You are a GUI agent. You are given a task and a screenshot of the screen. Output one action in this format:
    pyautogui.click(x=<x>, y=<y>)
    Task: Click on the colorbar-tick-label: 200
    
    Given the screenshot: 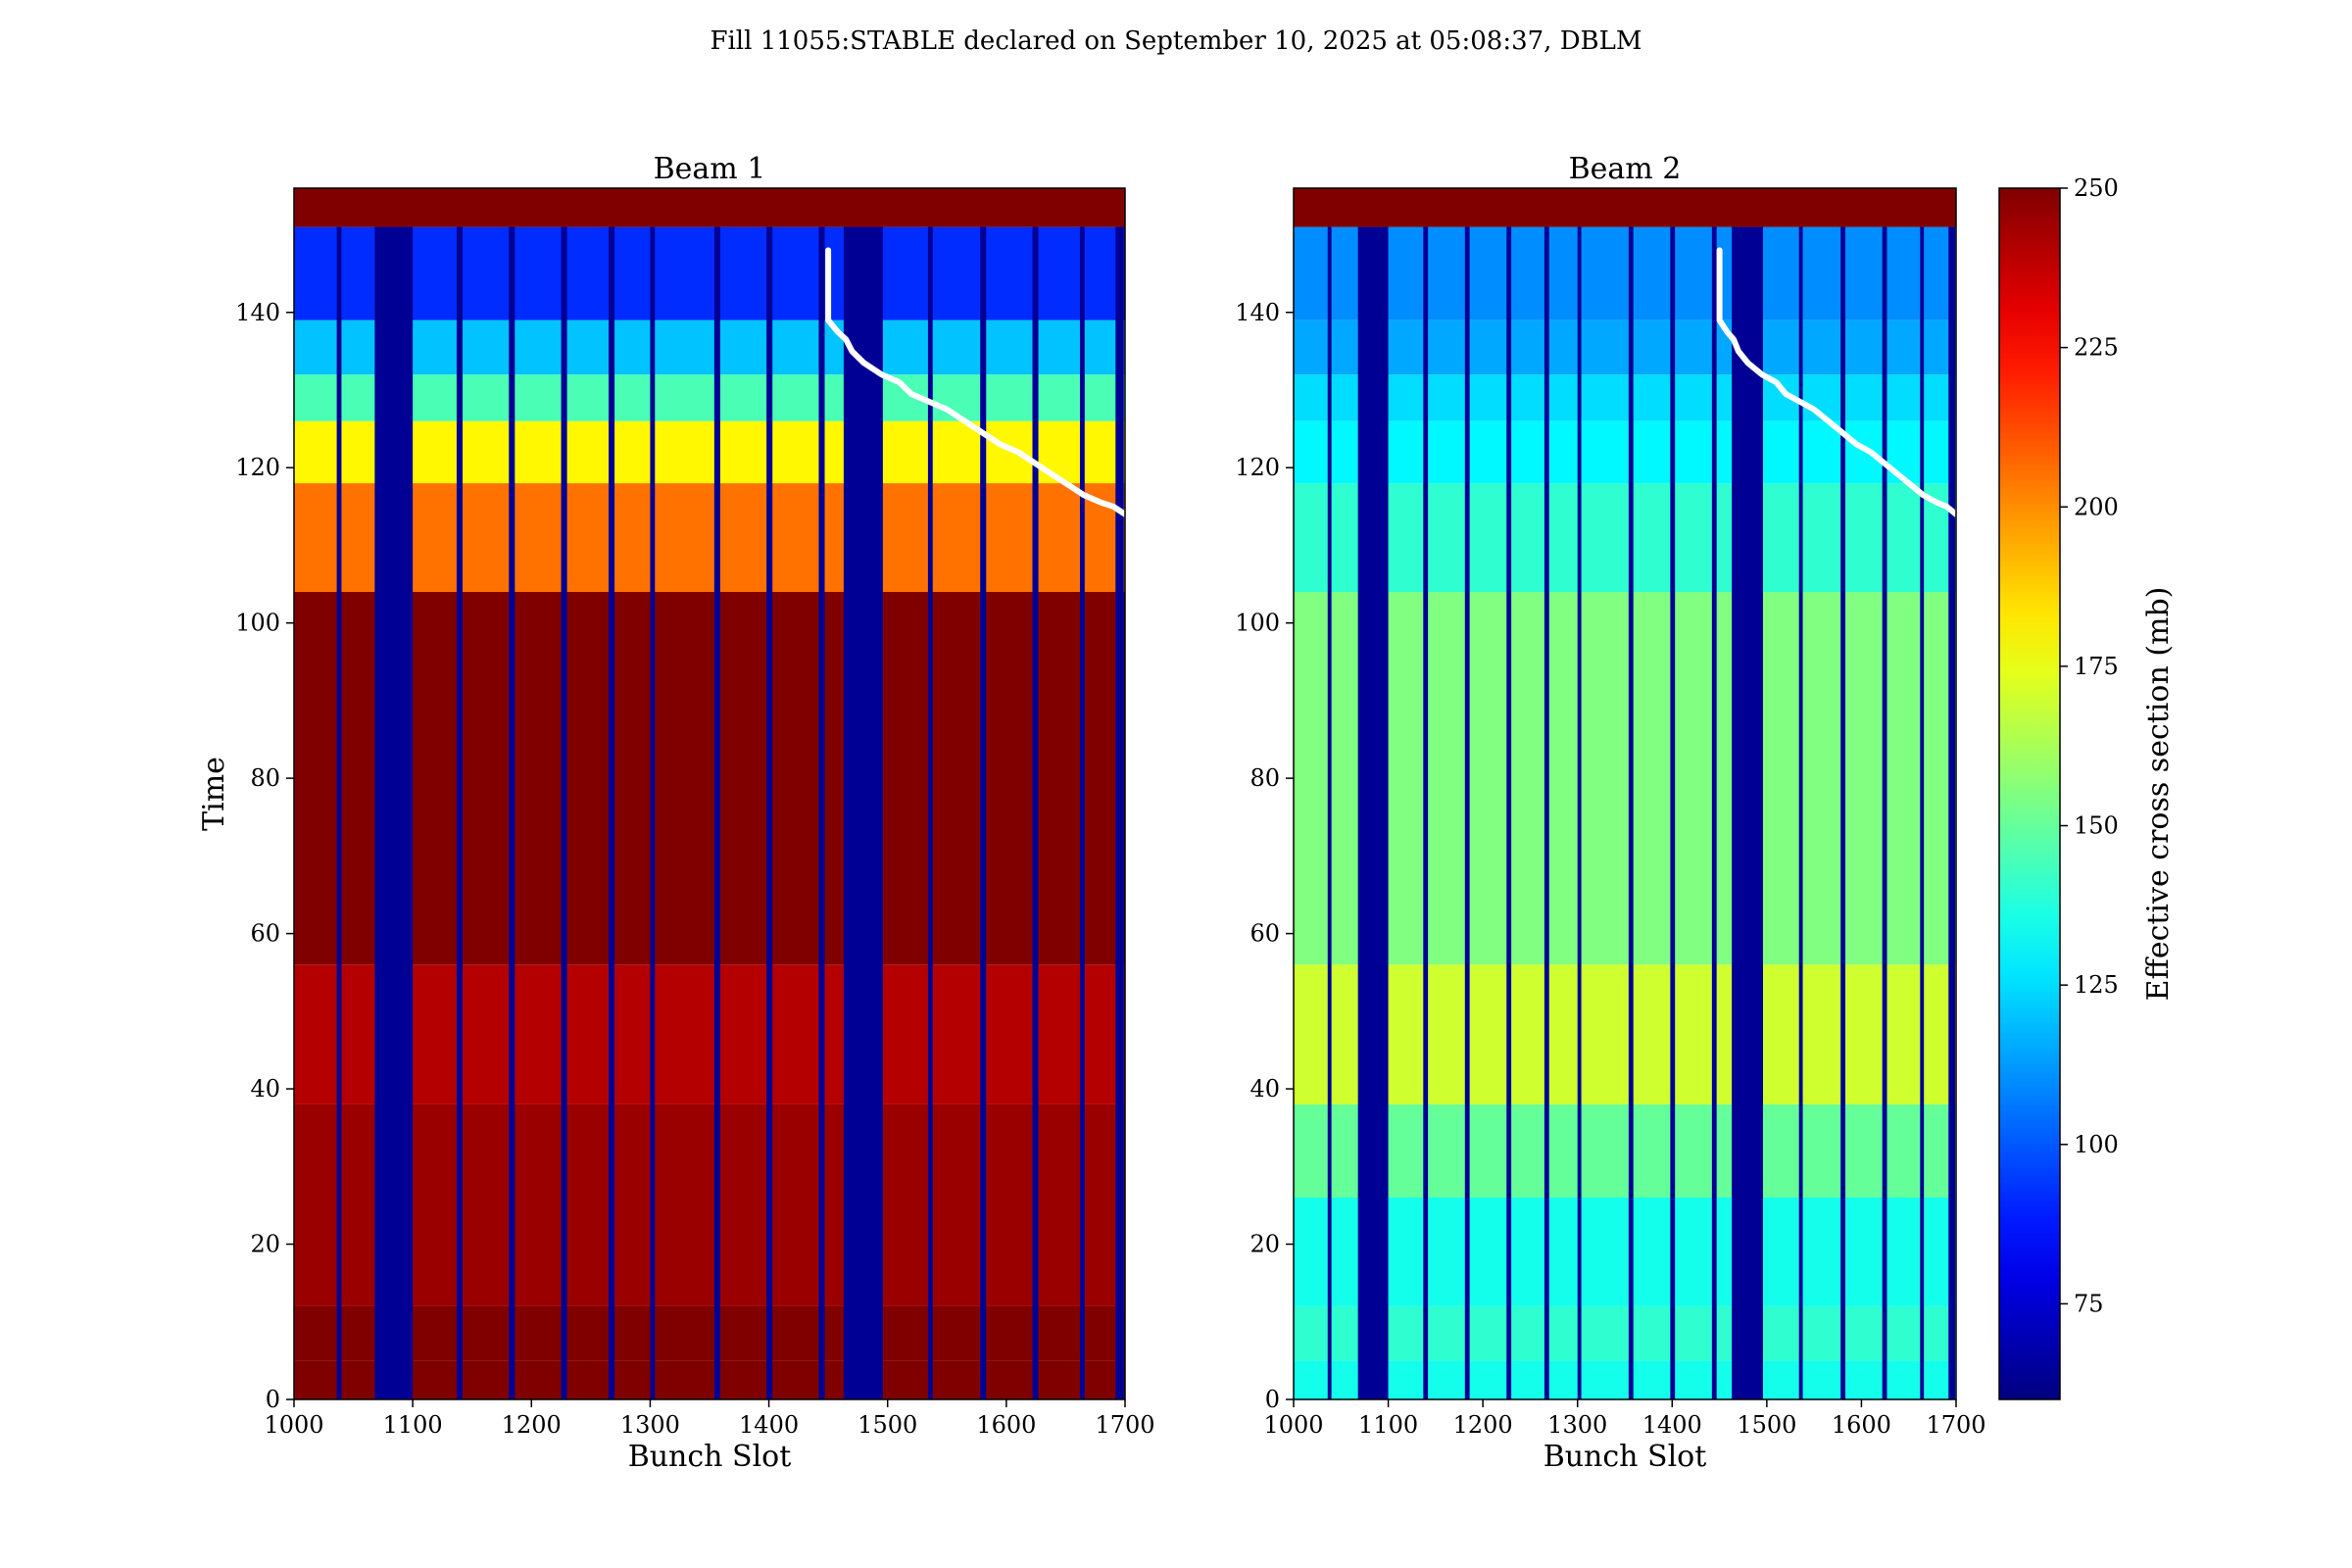 What is the action you would take?
    pyautogui.click(x=2096, y=506)
    